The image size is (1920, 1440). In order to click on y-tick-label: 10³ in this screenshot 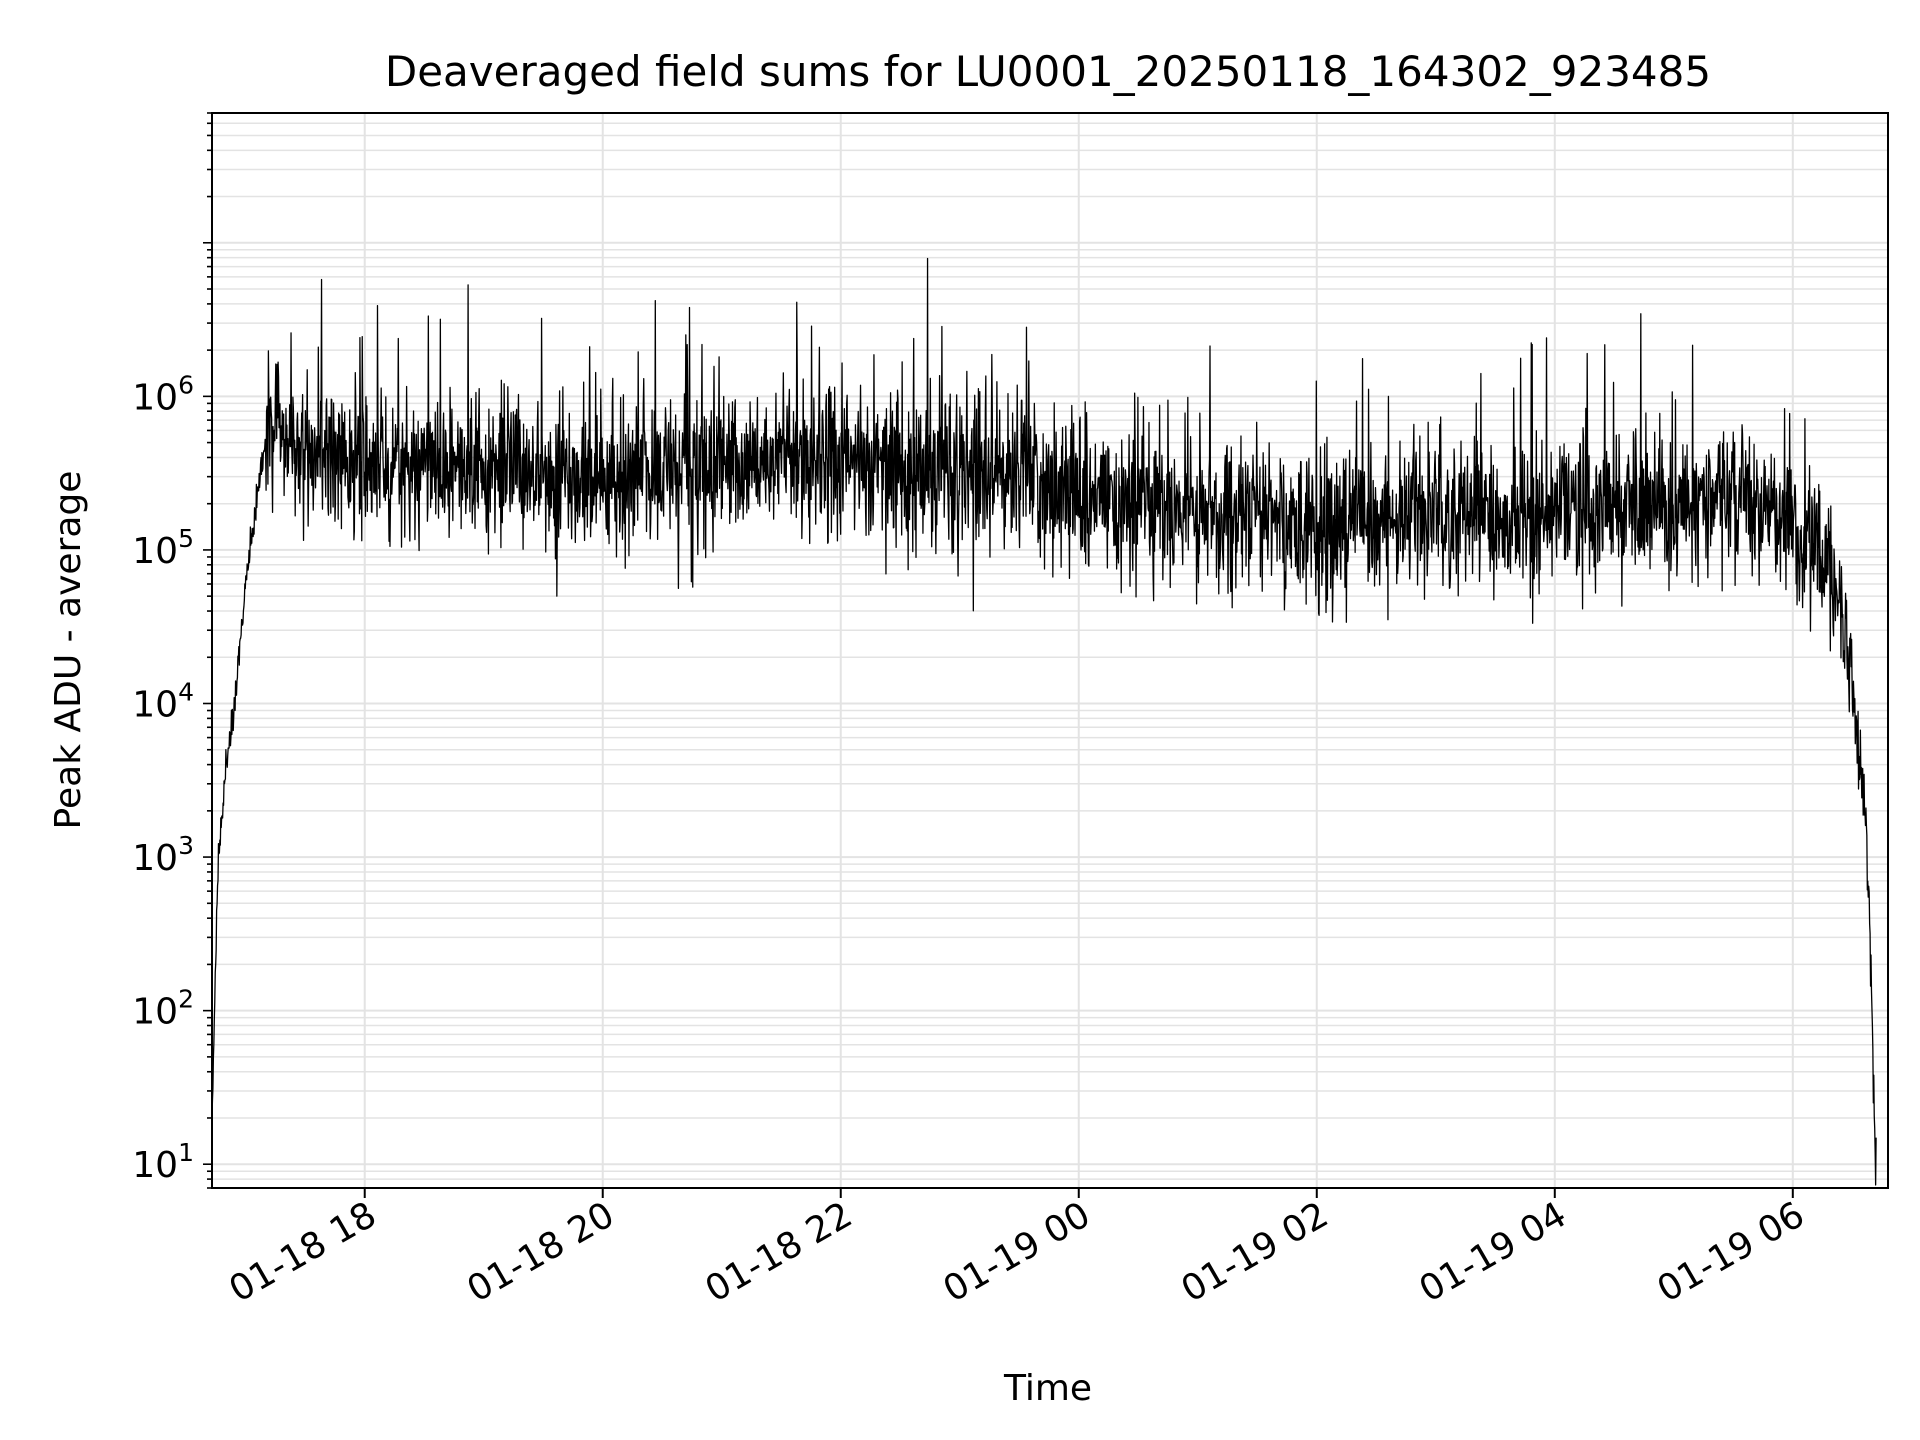, I will do `click(163, 855)`.